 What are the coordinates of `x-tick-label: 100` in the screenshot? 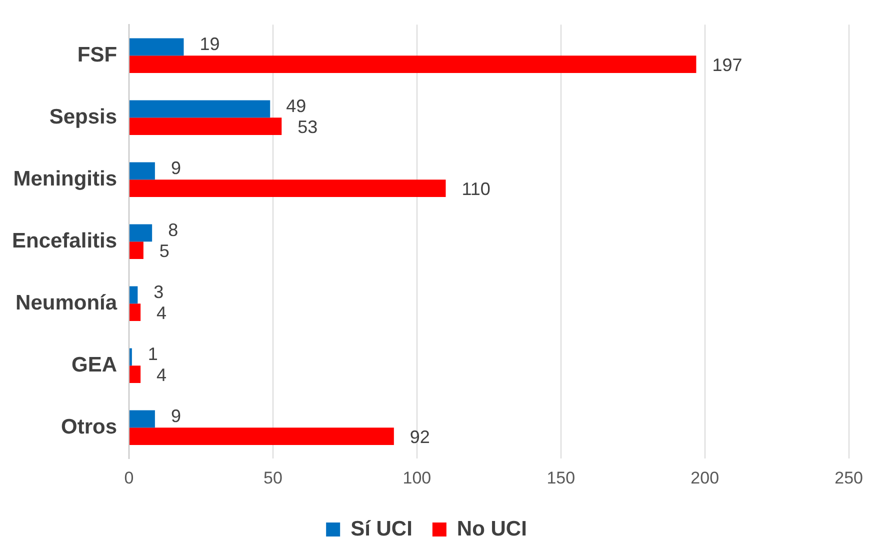 It's located at (417, 478).